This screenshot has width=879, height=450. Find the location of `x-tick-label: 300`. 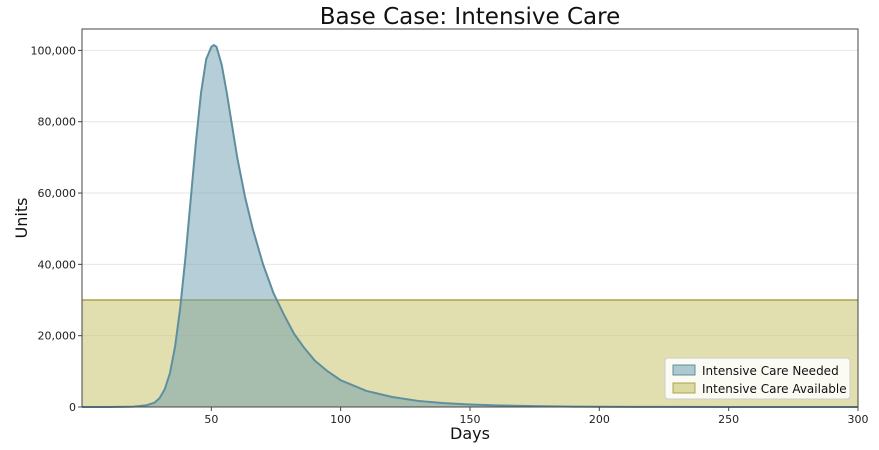

x-tick-label: 300 is located at coordinates (858, 419).